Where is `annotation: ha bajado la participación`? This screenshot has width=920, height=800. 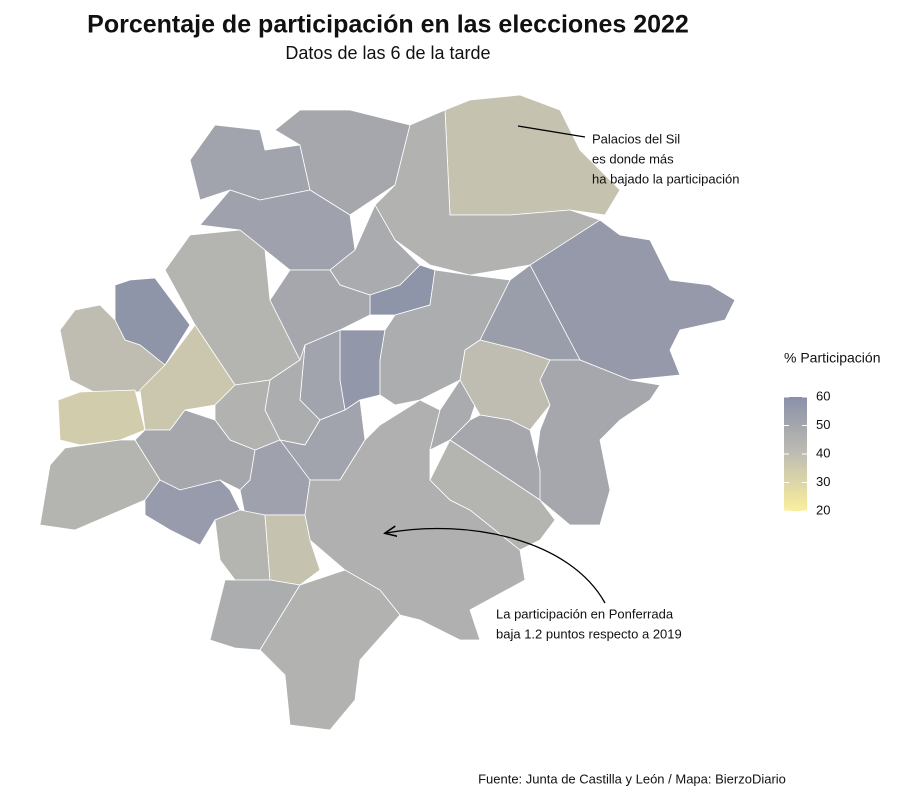 annotation: ha bajado la participación is located at coordinates (665, 178).